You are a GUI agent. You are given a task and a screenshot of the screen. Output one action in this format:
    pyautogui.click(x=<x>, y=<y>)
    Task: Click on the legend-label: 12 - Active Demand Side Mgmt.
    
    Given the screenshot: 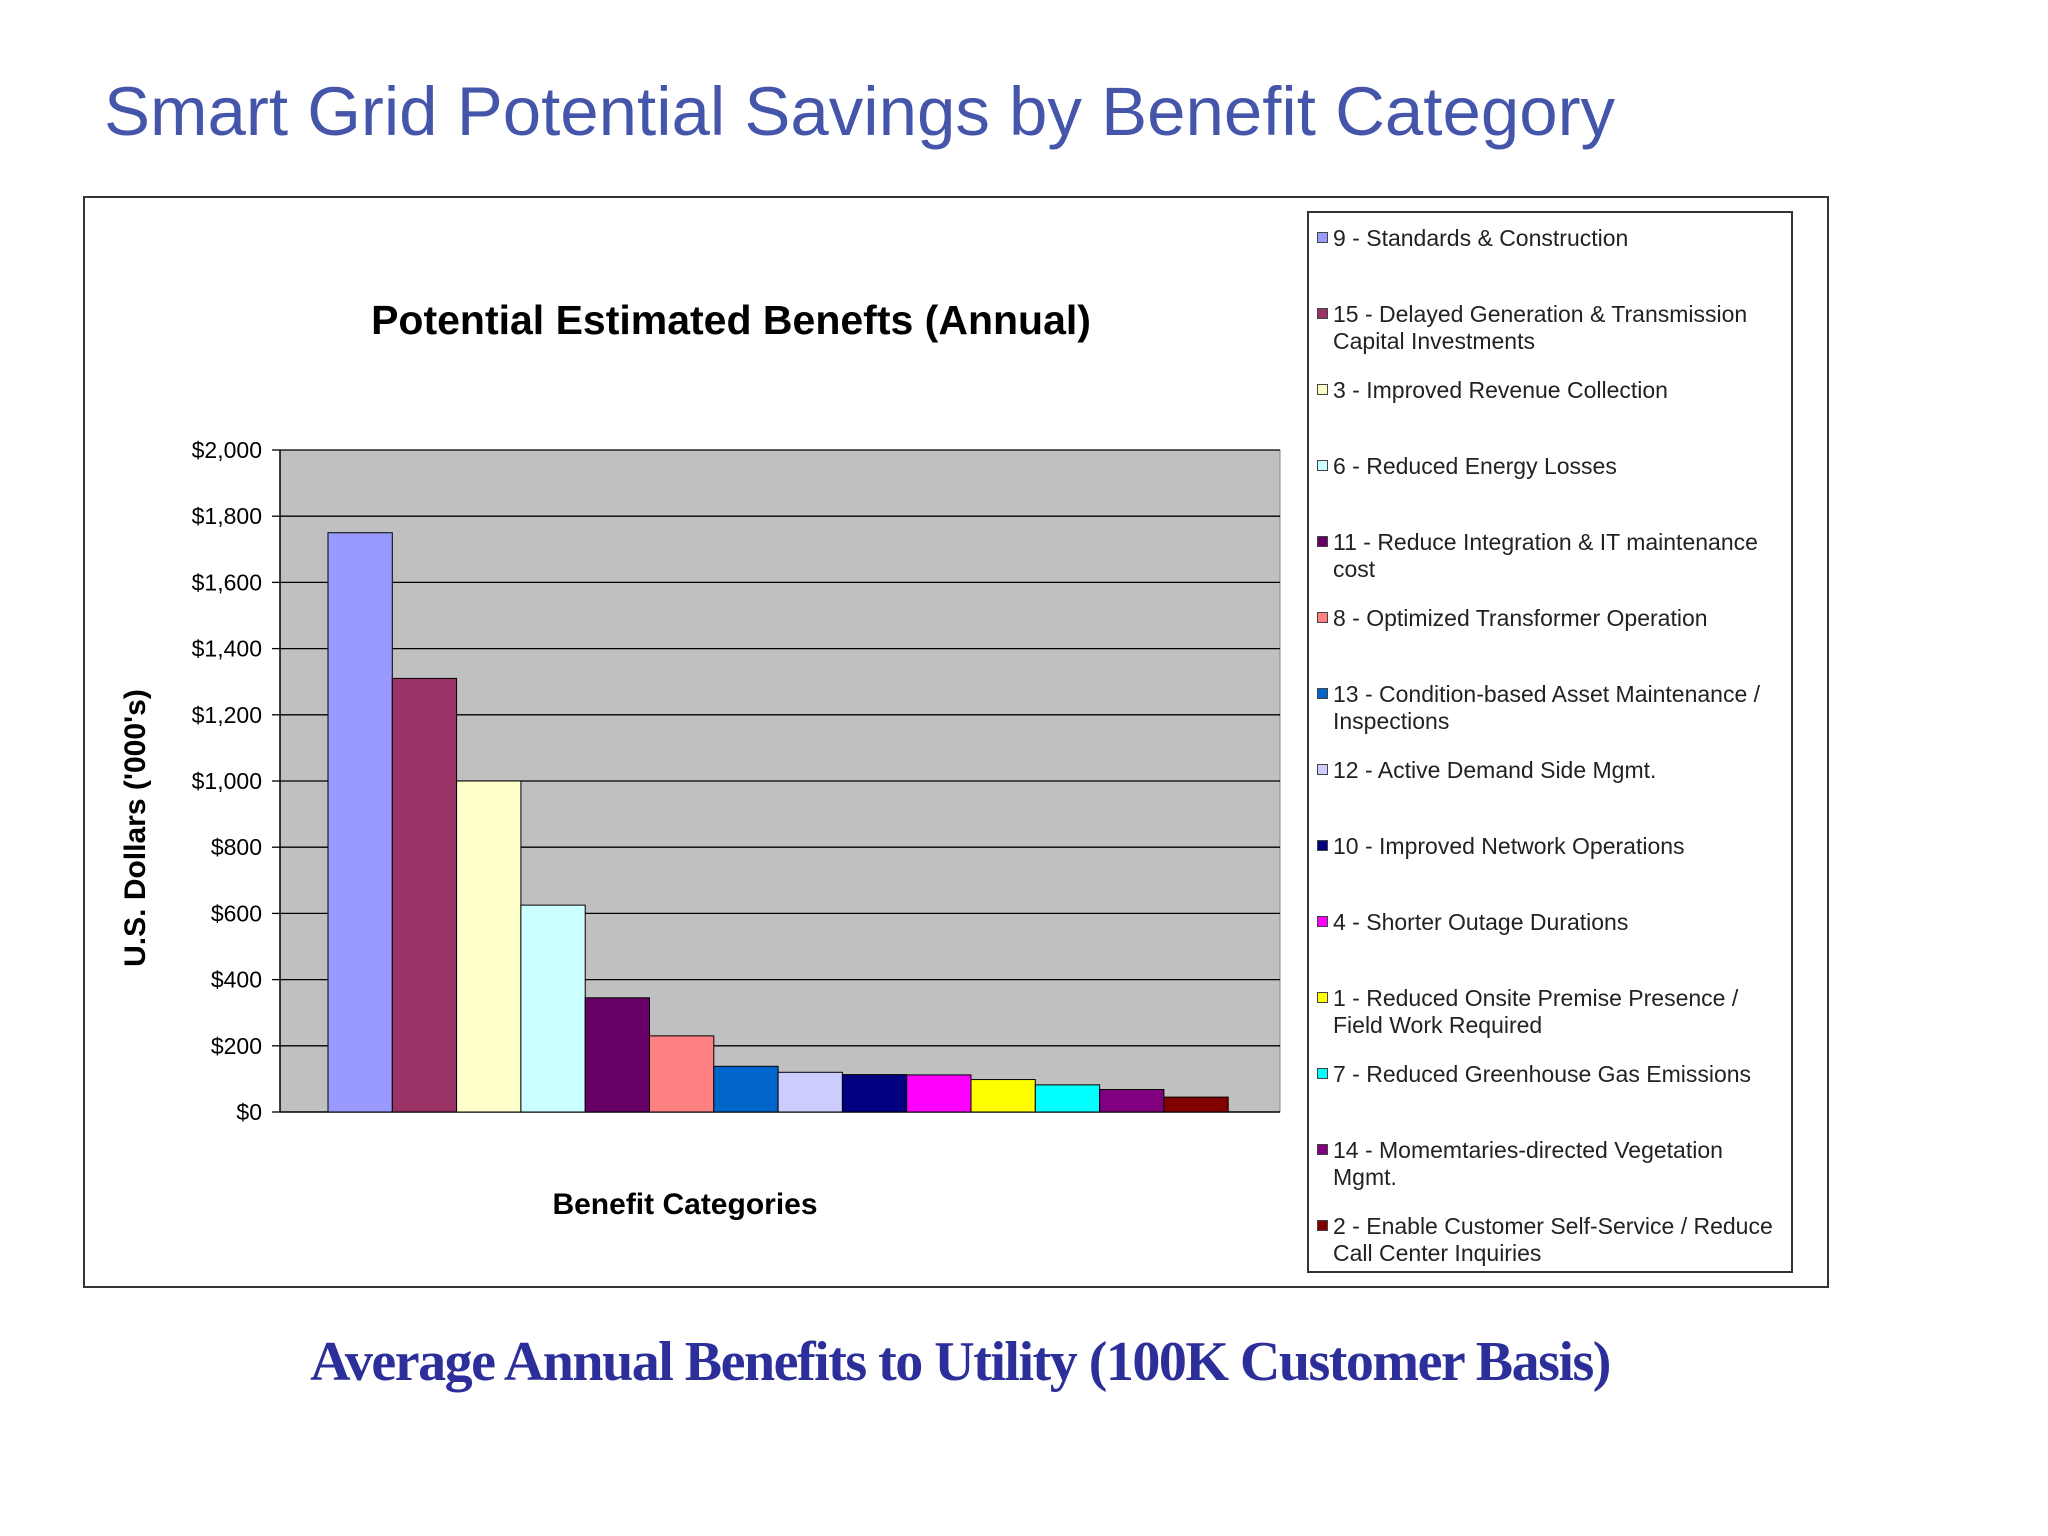 What is the action you would take?
    pyautogui.click(x=1495, y=770)
    